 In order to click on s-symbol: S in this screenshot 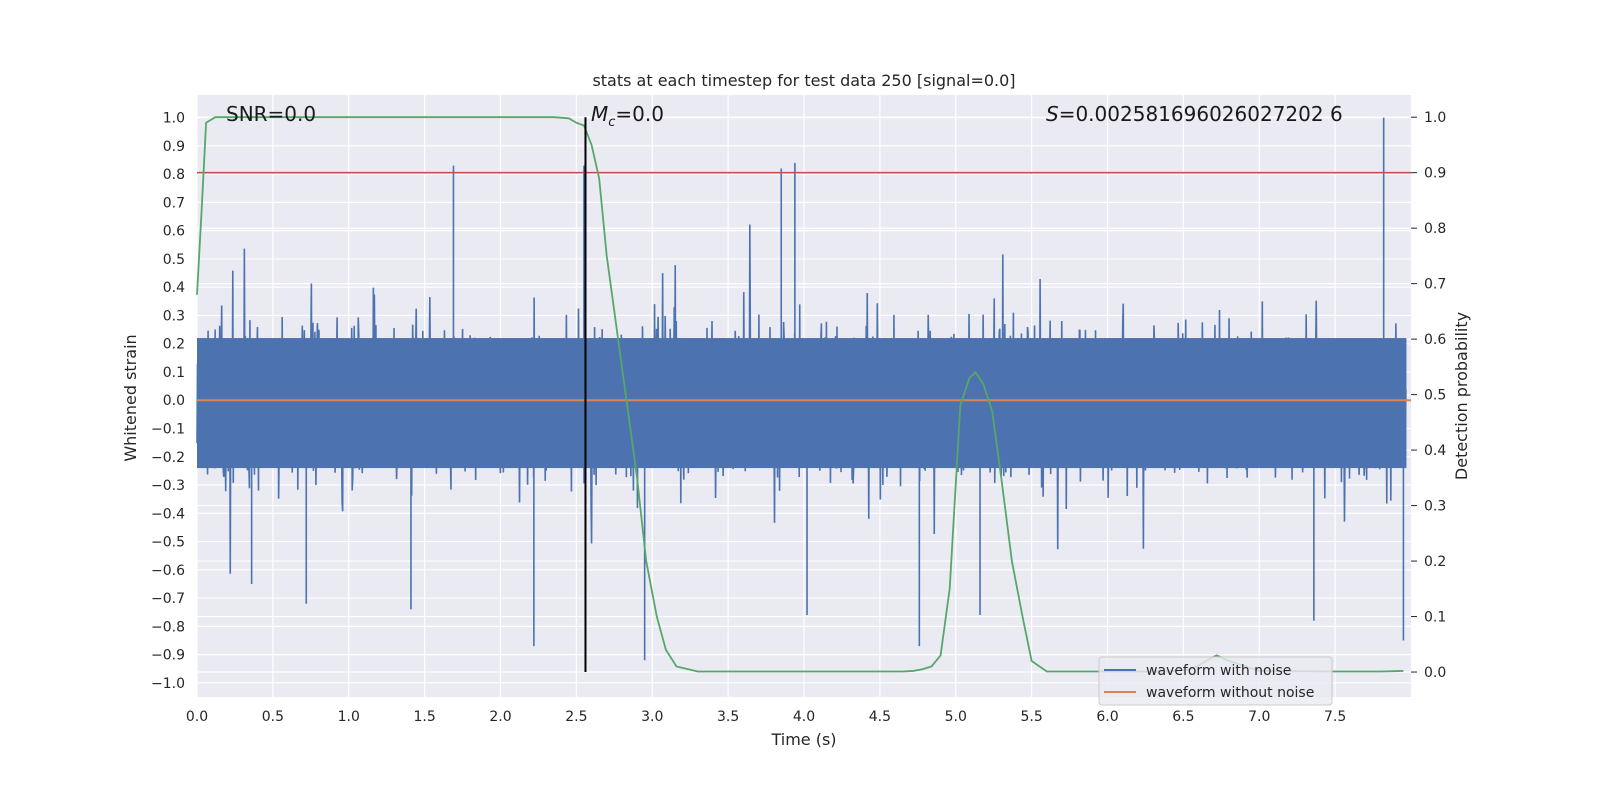, I will do `click(1052, 114)`.